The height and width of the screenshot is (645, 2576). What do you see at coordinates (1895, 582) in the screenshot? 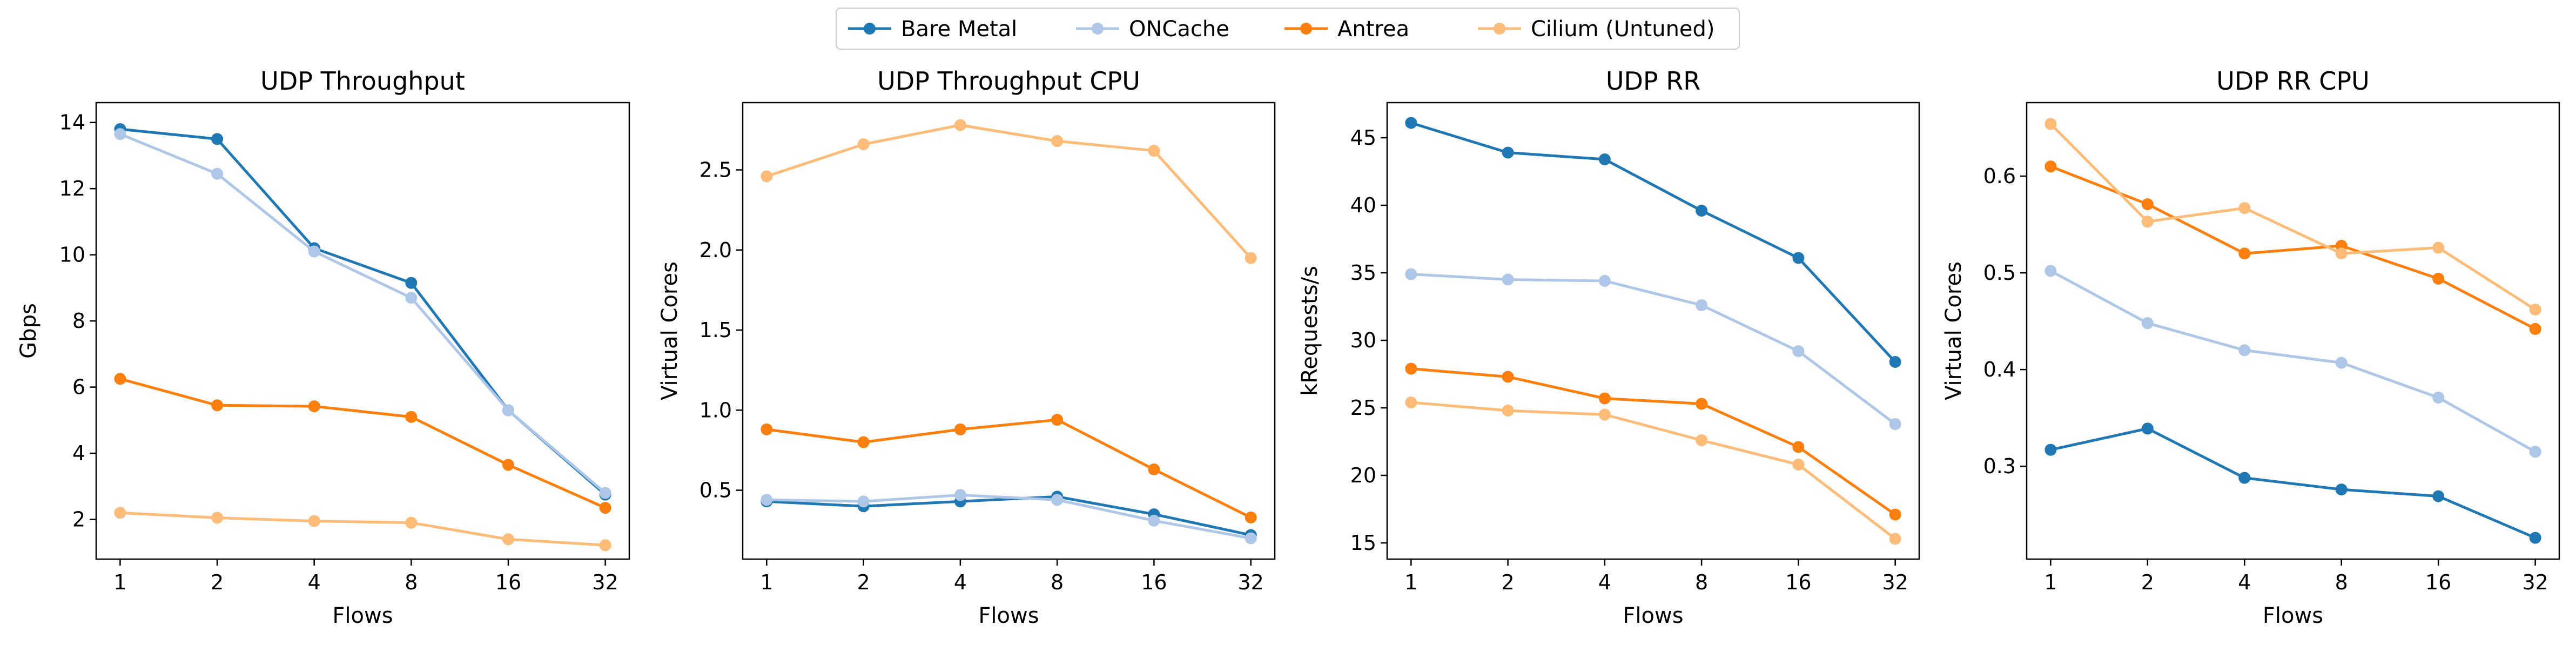
I see `x-tick-label: 32` at bounding box center [1895, 582].